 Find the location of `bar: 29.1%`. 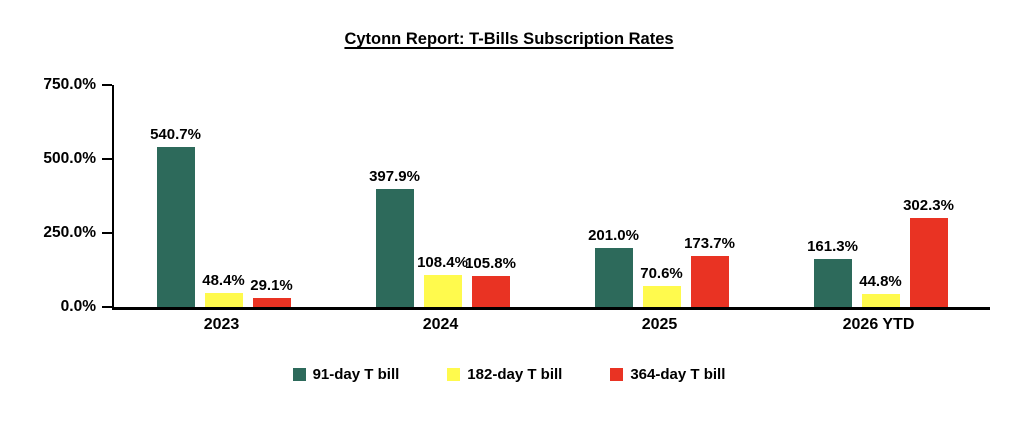

bar: 29.1% is located at coordinates (271, 292).